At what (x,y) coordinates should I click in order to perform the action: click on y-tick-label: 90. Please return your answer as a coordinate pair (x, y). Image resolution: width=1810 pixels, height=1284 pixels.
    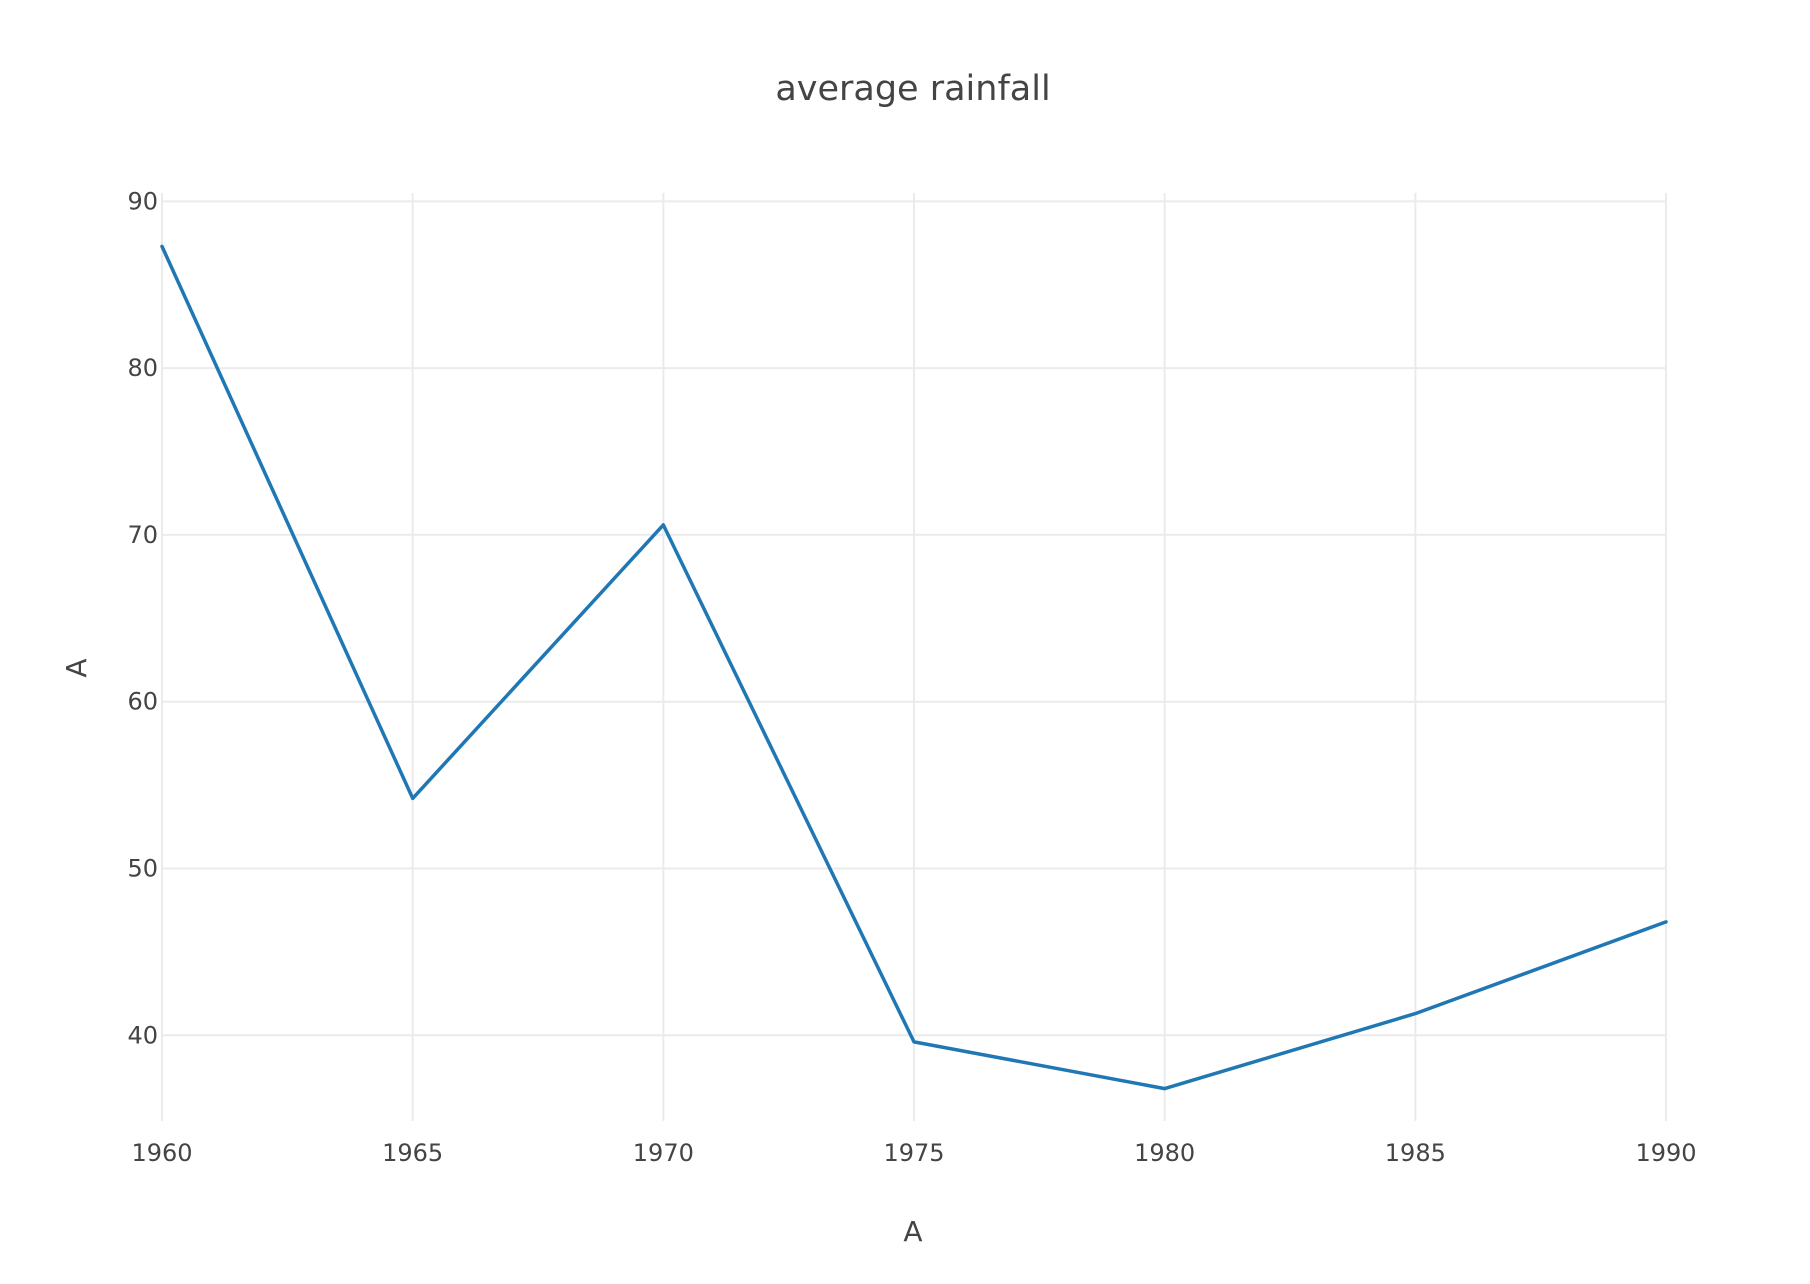
    Looking at the image, I should click on (142, 201).